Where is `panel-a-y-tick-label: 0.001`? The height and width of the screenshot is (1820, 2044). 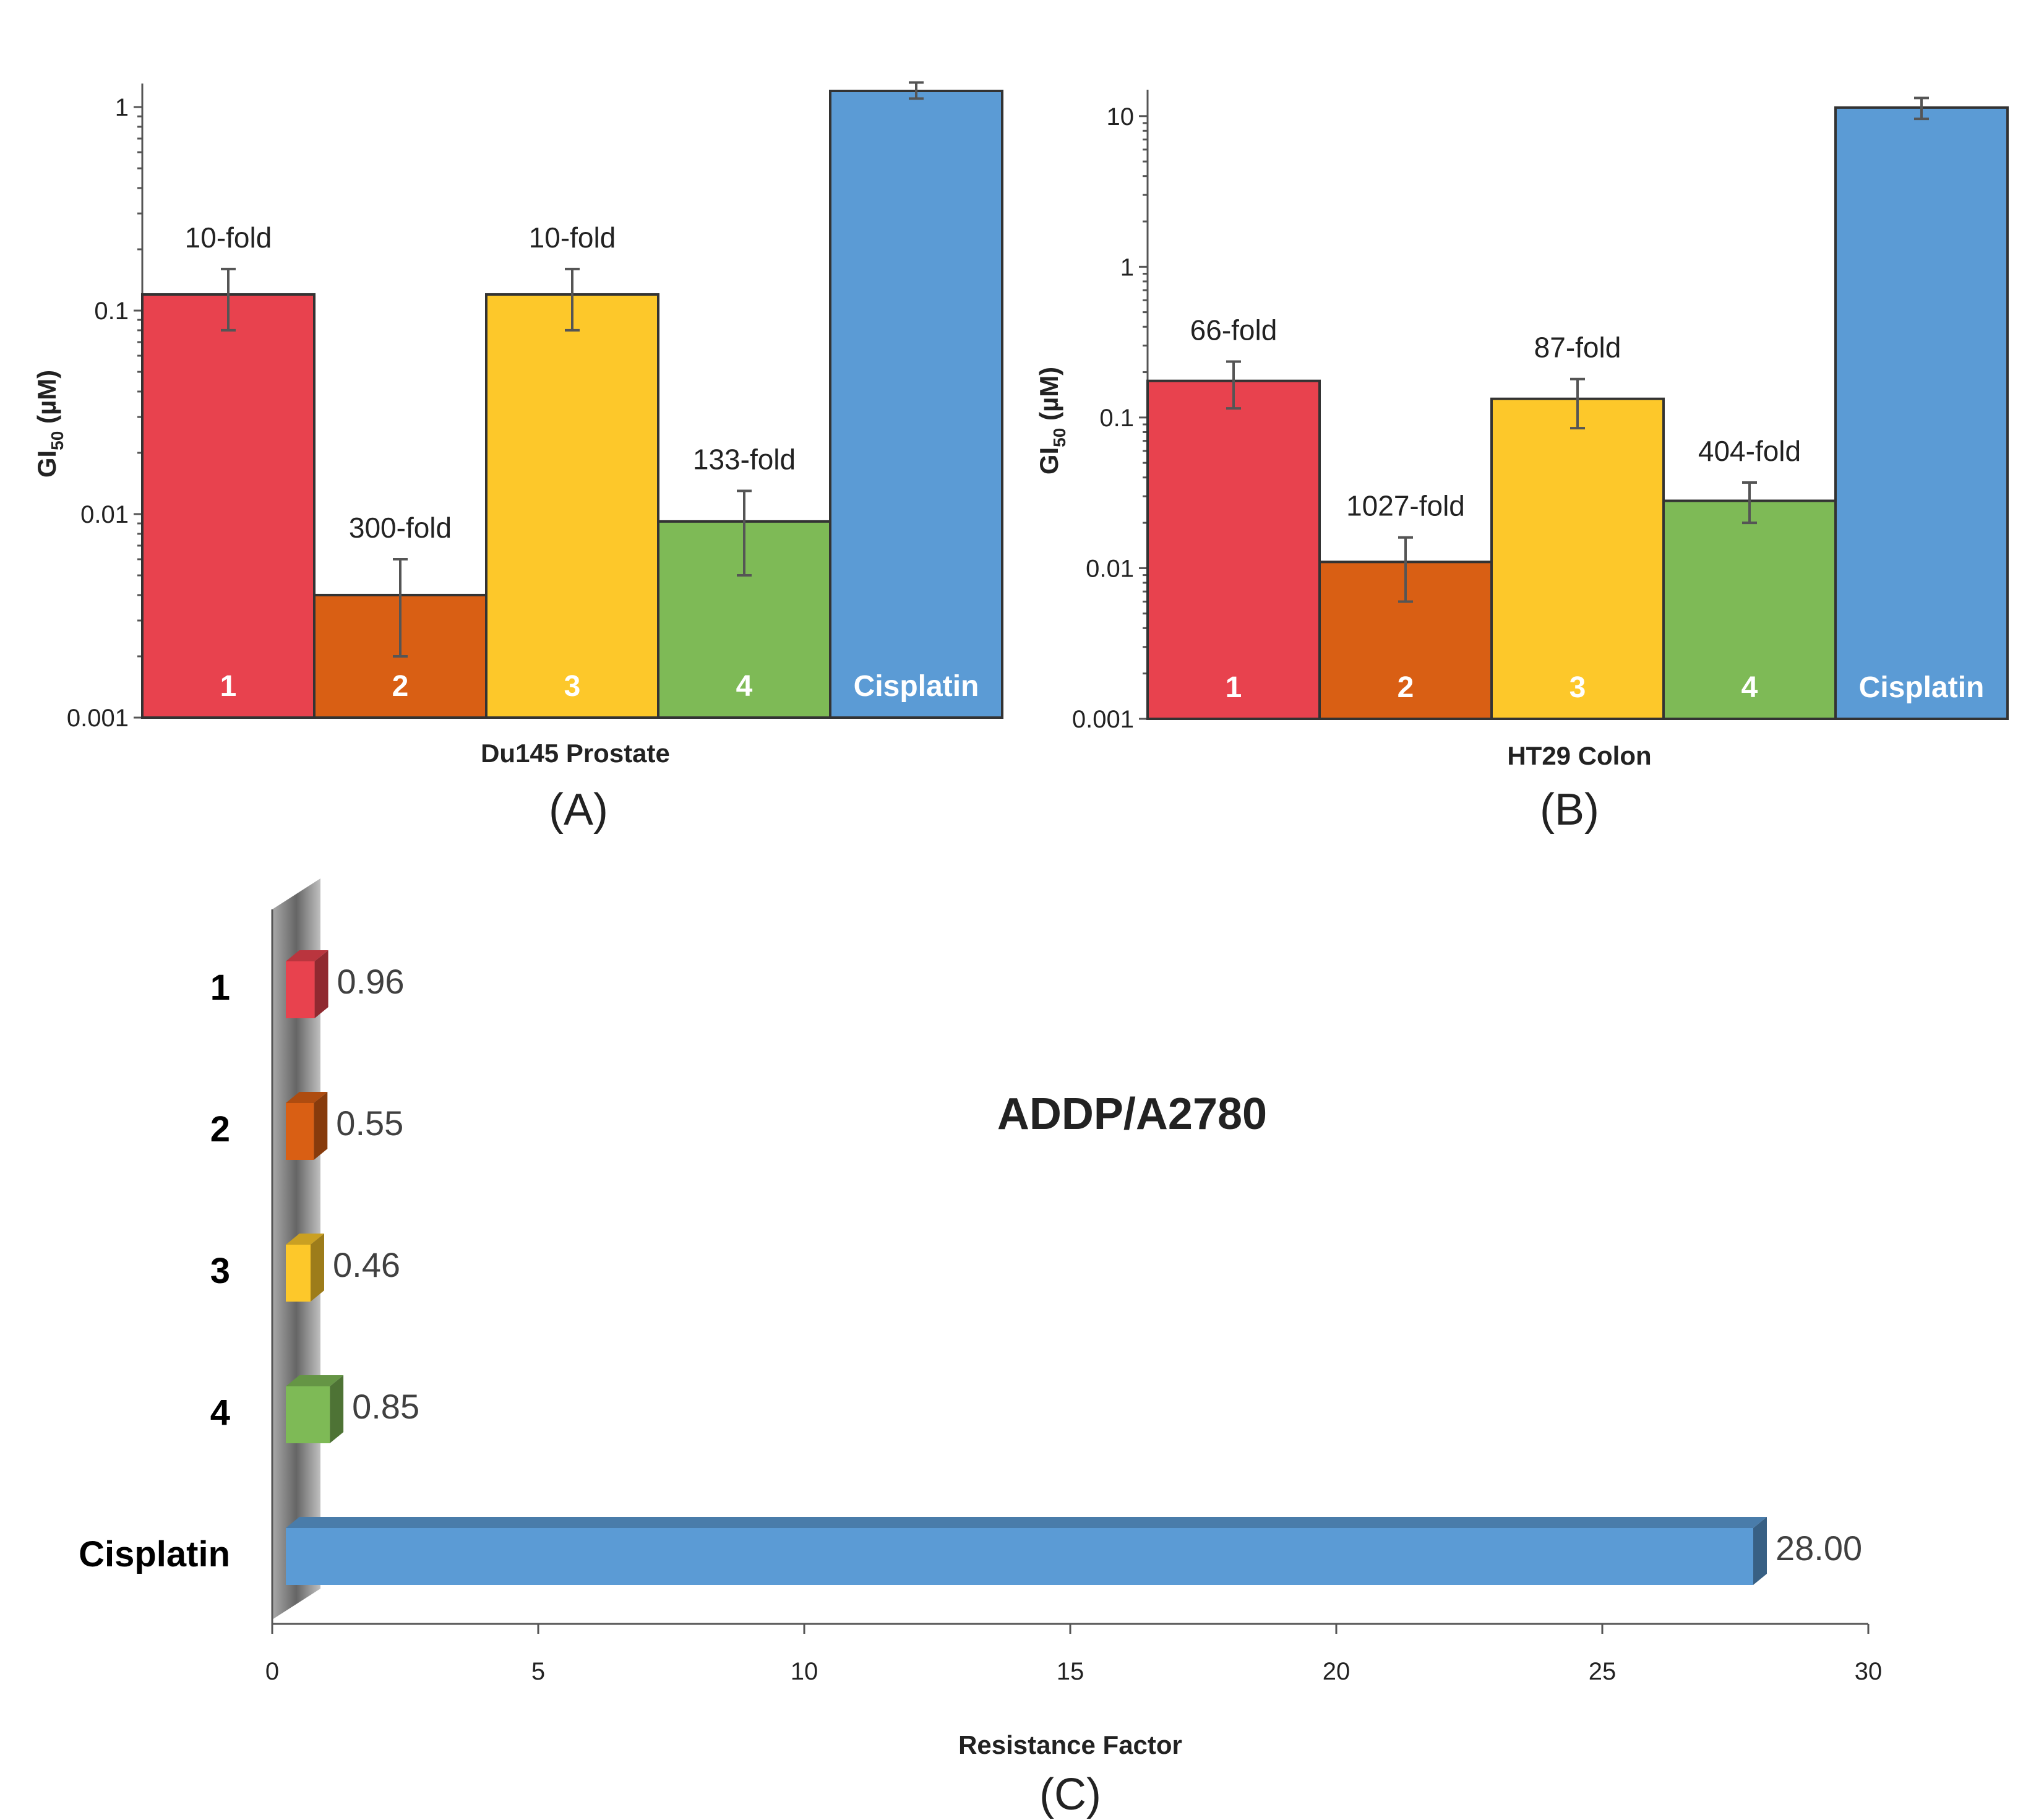
panel-a-y-tick-label: 0.001 is located at coordinates (98, 718).